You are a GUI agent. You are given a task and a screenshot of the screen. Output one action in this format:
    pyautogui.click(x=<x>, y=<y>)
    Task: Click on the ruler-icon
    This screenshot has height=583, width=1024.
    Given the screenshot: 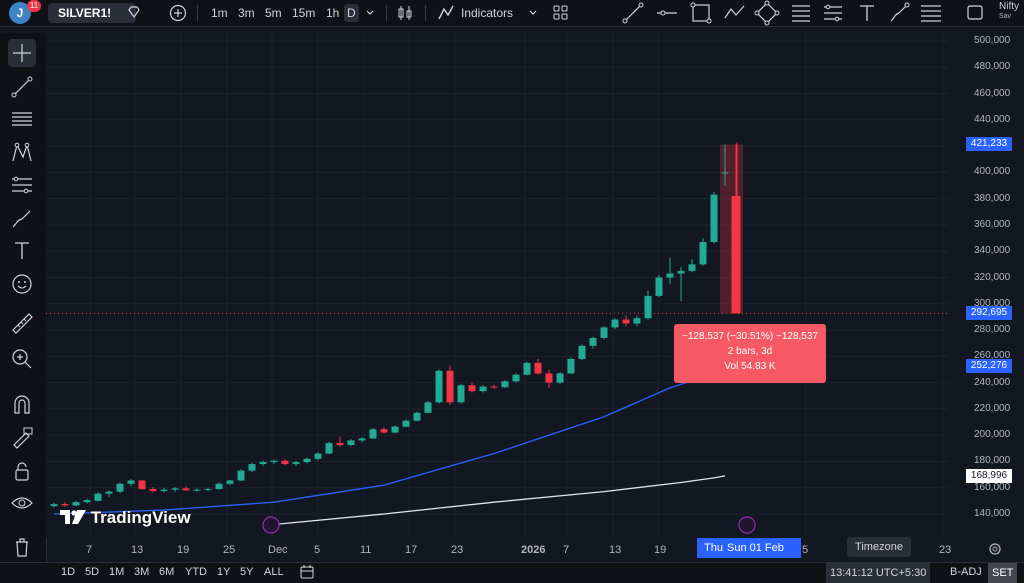 What is the action you would take?
    pyautogui.click(x=22, y=323)
    